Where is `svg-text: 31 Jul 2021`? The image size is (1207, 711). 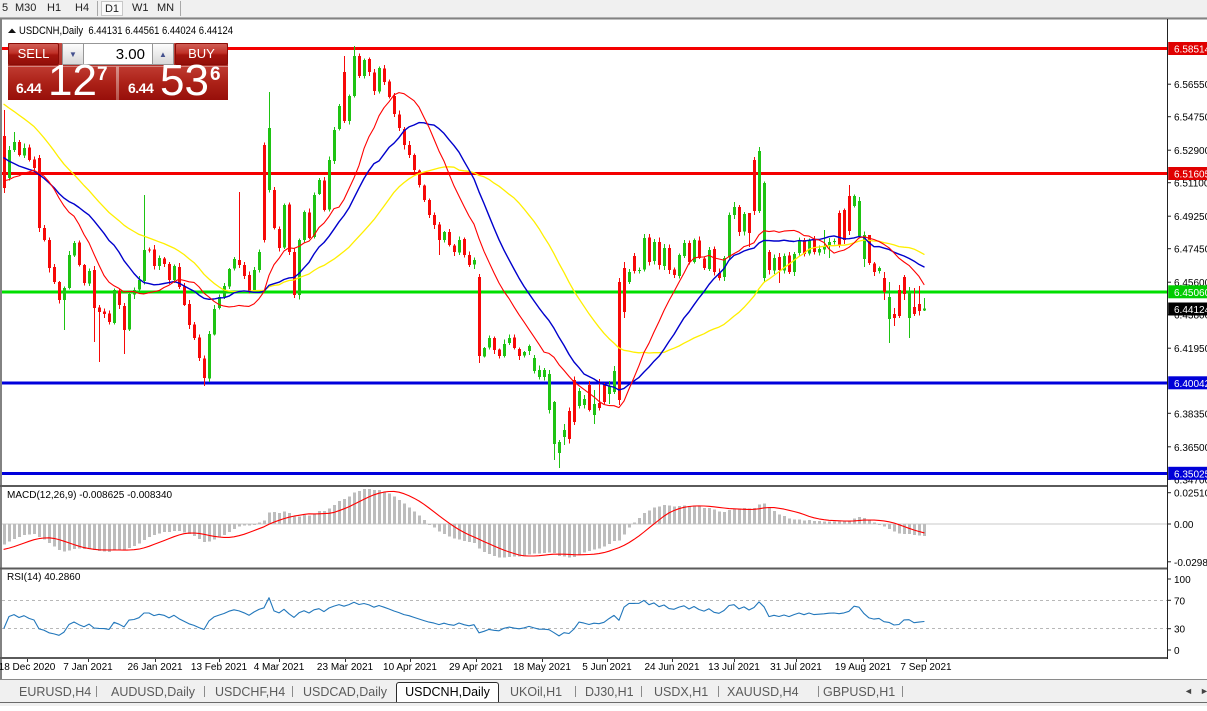 svg-text: 31 Jul 2021 is located at coordinates (796, 667).